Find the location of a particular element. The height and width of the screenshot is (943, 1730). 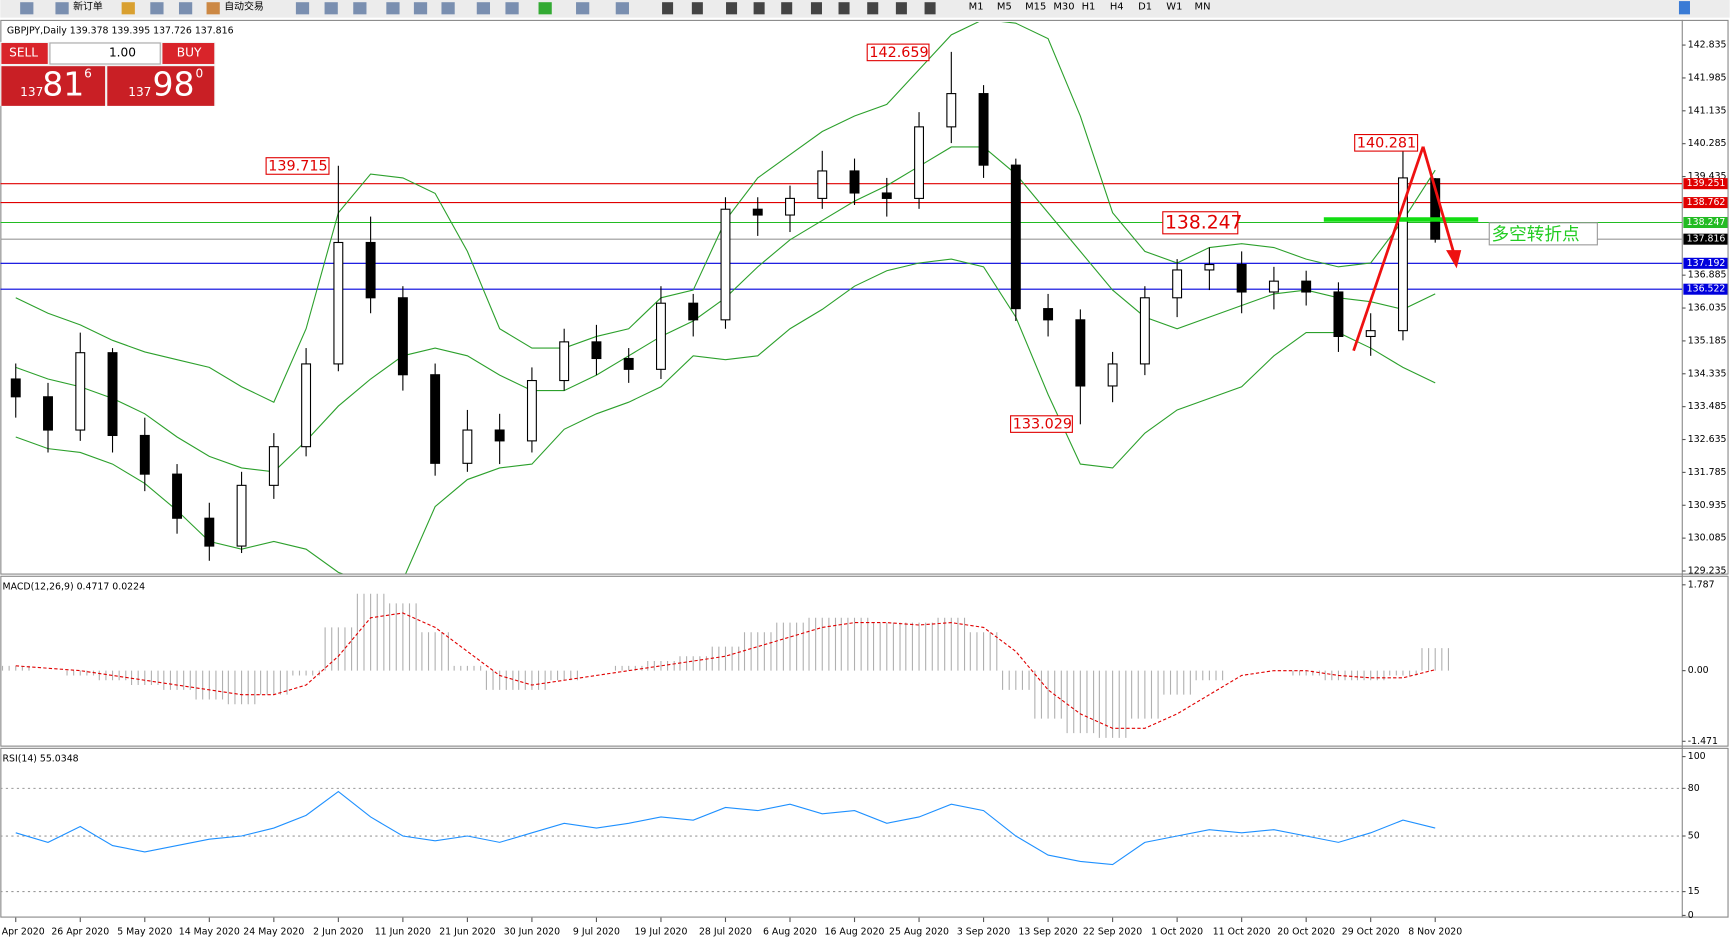

timeframe: W1 is located at coordinates (1174, 7).